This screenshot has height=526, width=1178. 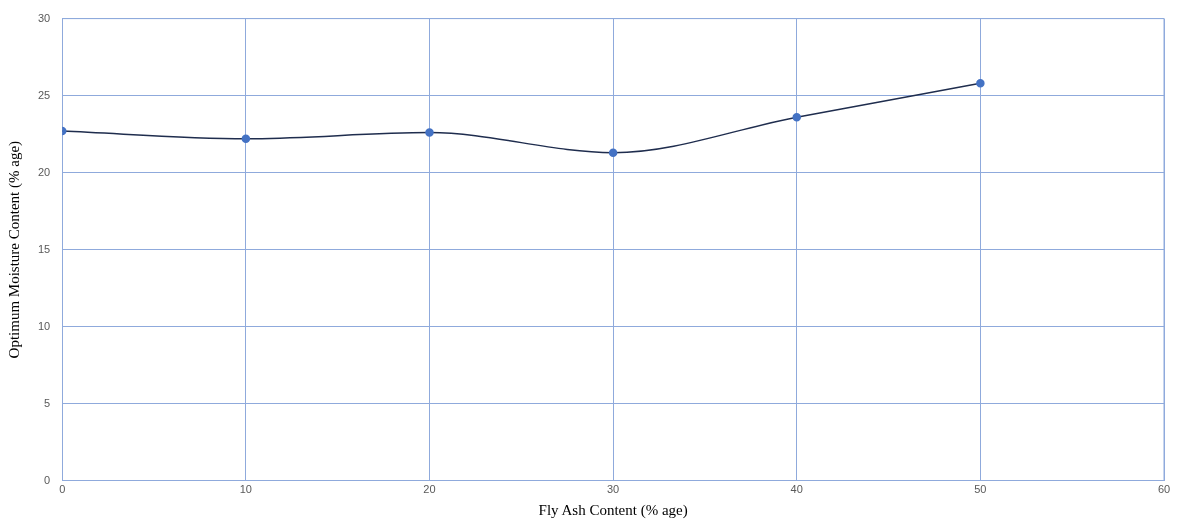 I want to click on y-tick-label: 5, so click(x=47, y=402).